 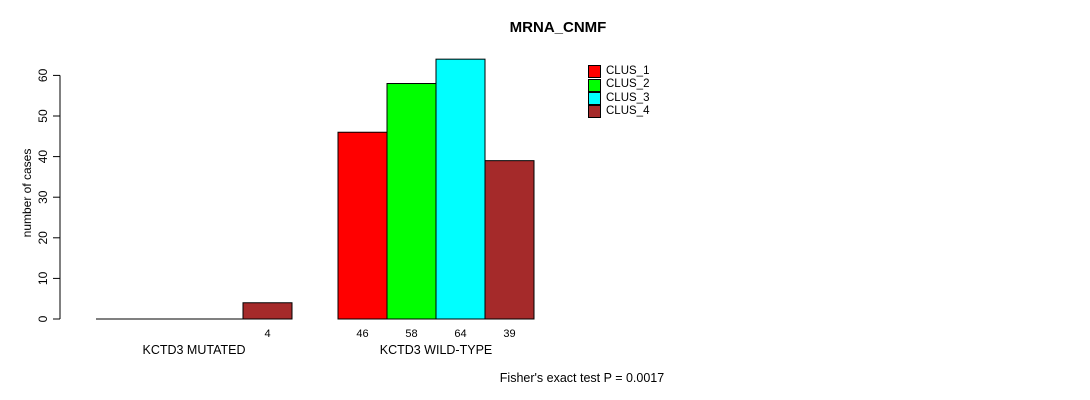 I want to click on bar-CLUS_2-group1, so click(x=411, y=201).